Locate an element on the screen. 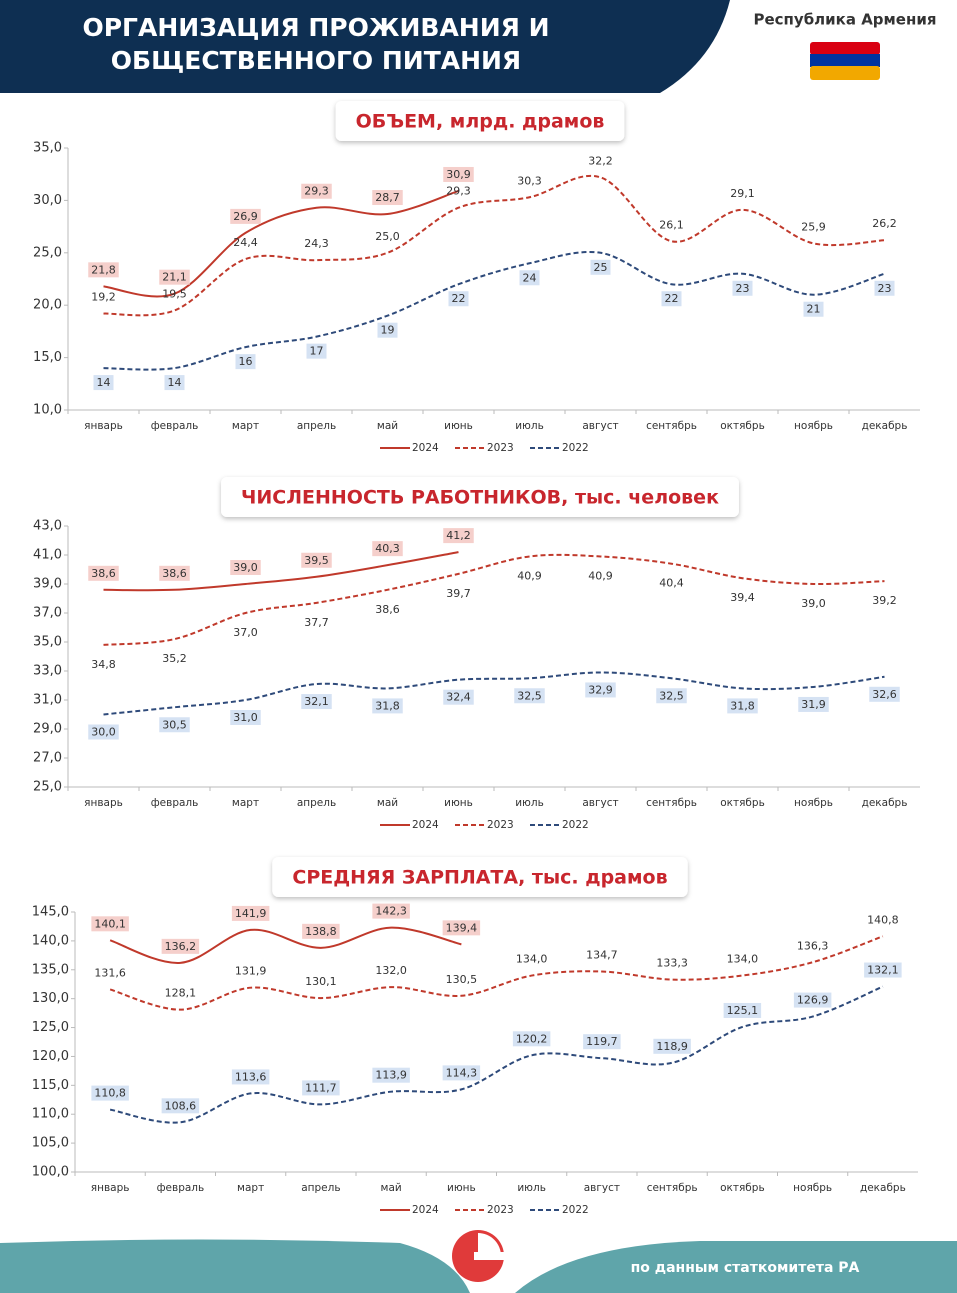 Image resolution: width=957 pixels, height=1293 pixels. data-label: 39,2 is located at coordinates (884, 600).